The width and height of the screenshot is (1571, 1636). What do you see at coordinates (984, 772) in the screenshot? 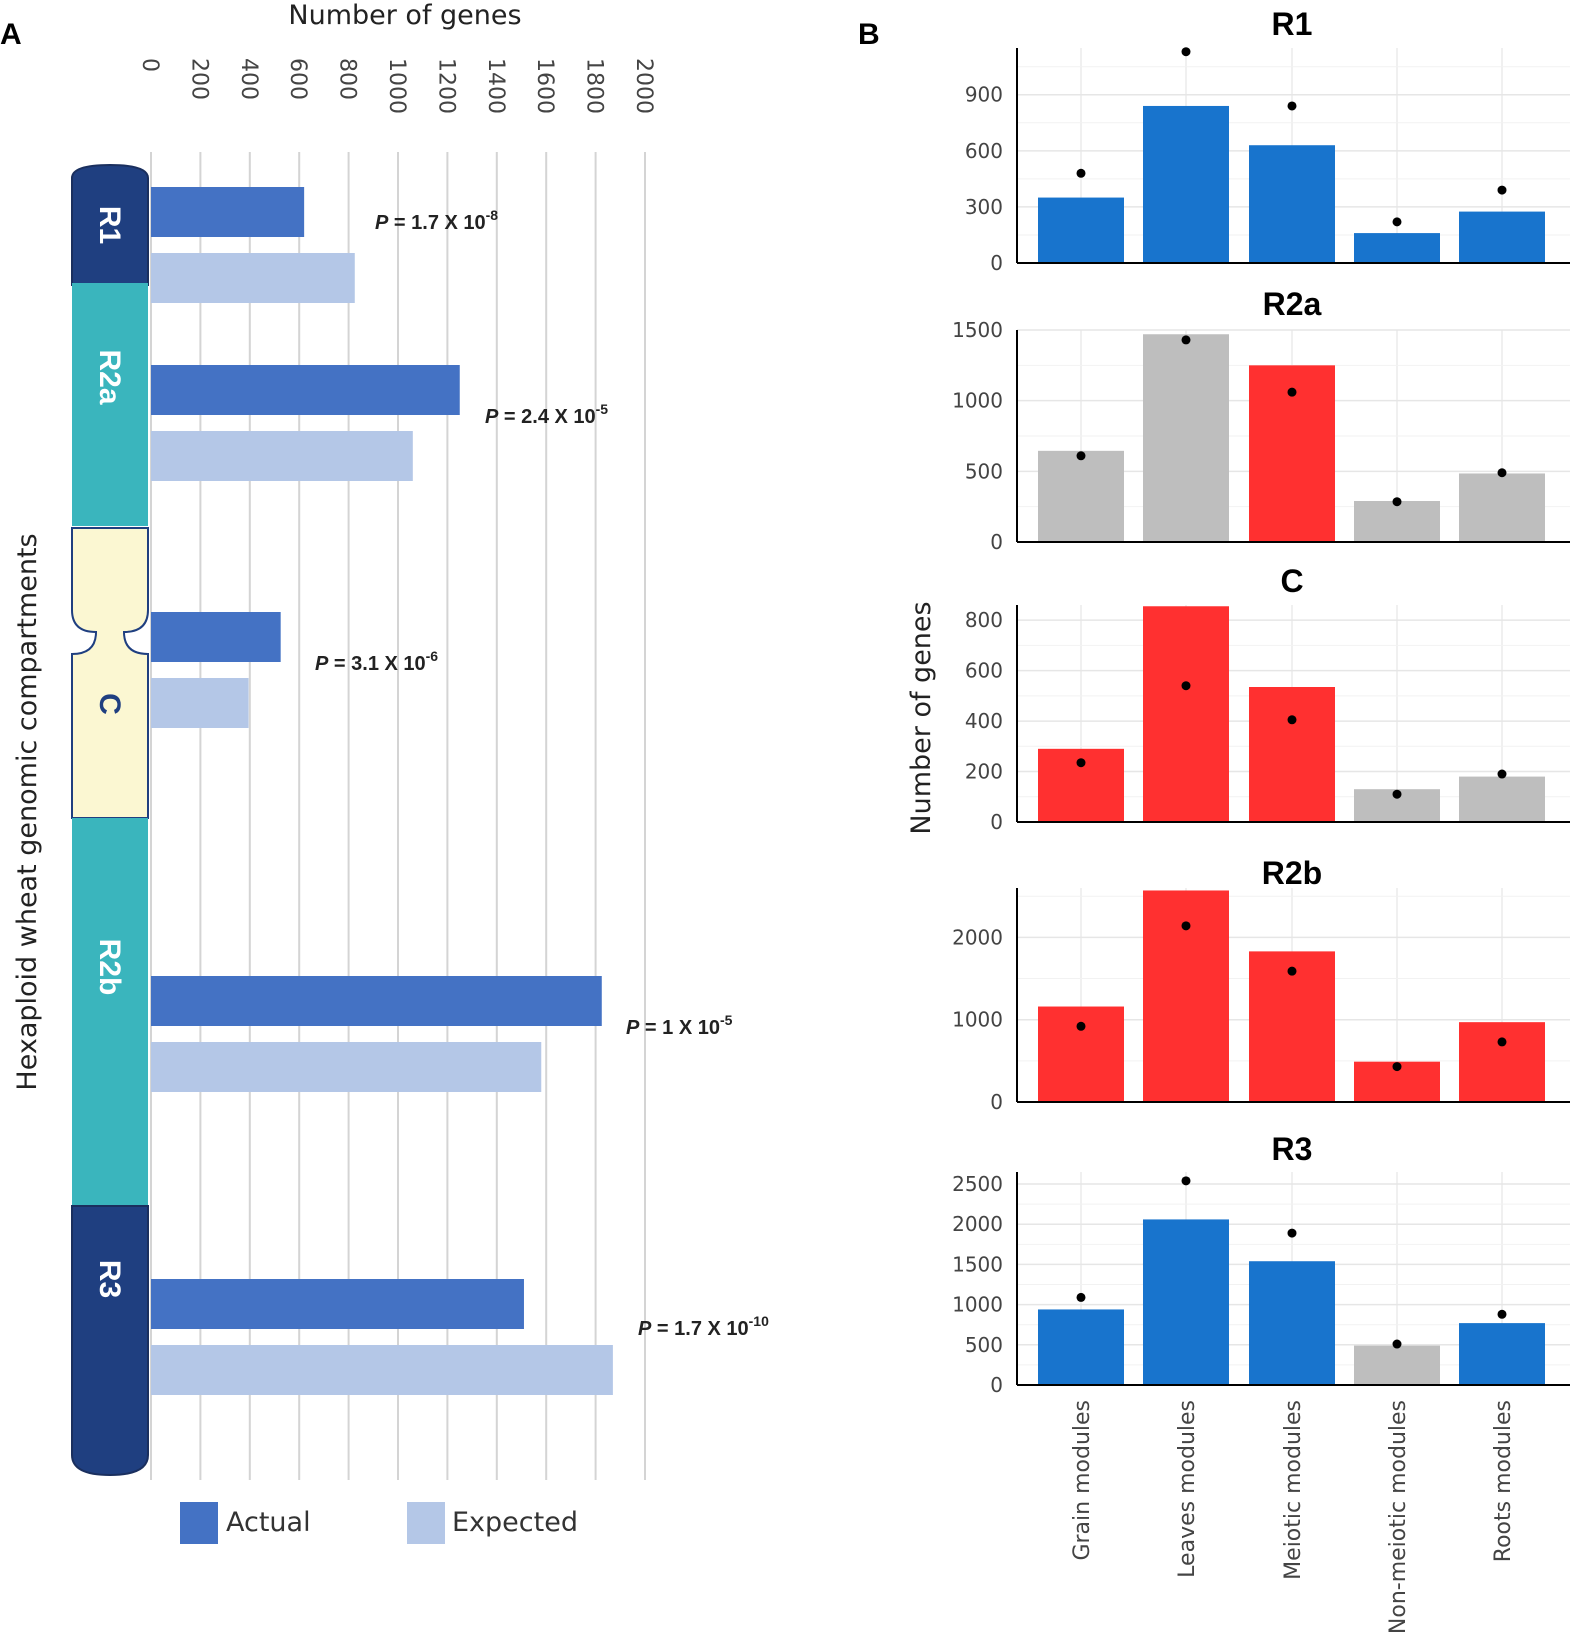
I see `facet-y-tick-label: 200` at bounding box center [984, 772].